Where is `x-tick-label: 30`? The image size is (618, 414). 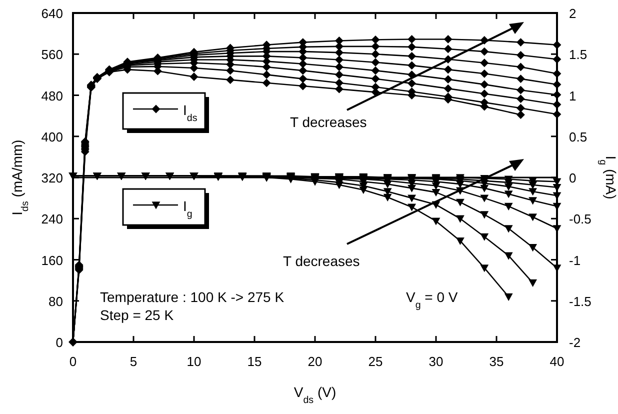 x-tick-label: 30 is located at coordinates (436, 361).